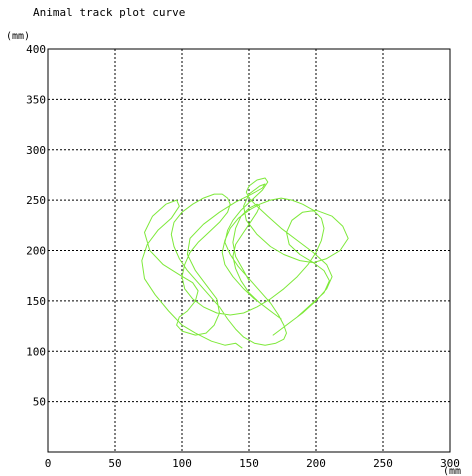  Describe the element at coordinates (114, 463) in the screenshot. I see `x-tick-label: 50` at that location.